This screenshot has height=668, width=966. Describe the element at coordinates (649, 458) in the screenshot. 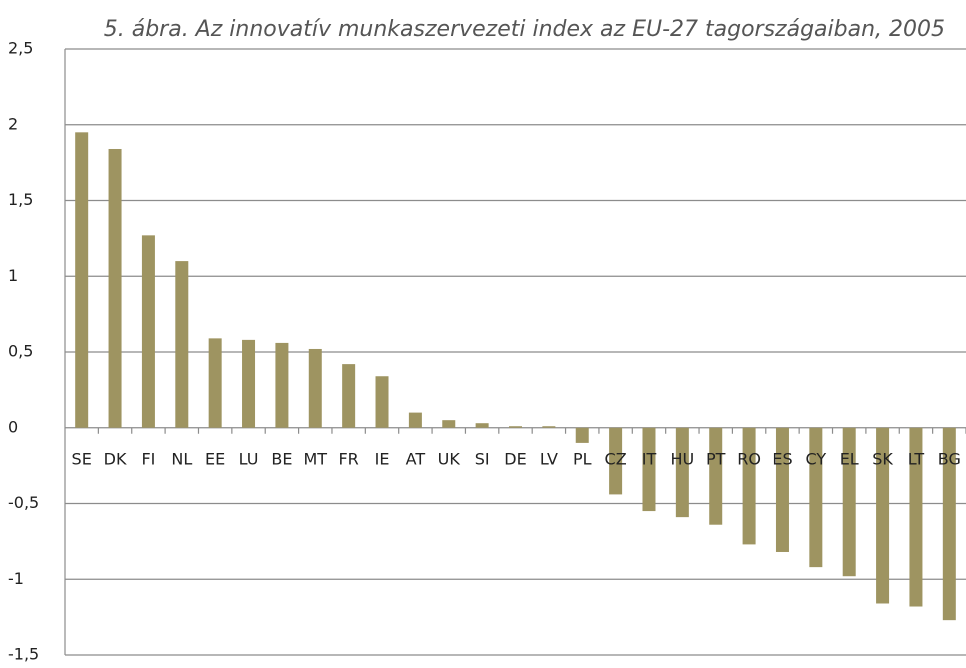

I see `x-tick-label: IT` at that location.